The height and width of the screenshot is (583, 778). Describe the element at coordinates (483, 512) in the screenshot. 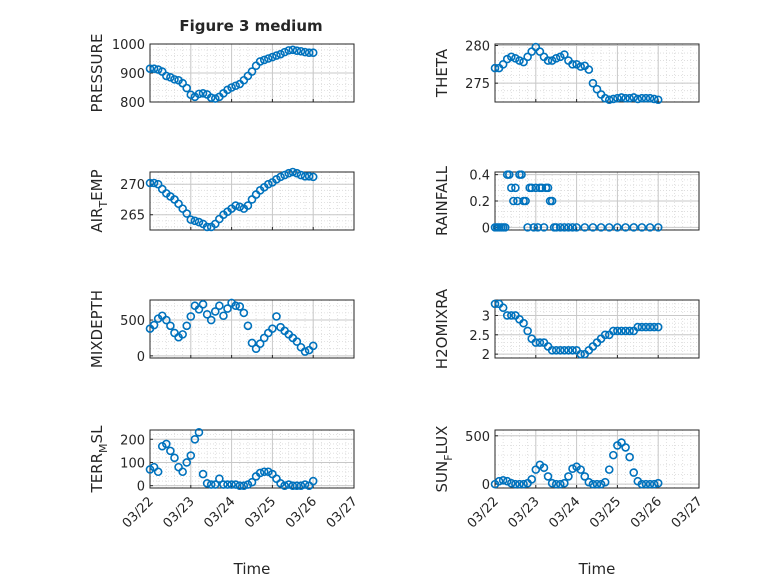

I see `chart-7-xtick-label: 03/22` at that location.